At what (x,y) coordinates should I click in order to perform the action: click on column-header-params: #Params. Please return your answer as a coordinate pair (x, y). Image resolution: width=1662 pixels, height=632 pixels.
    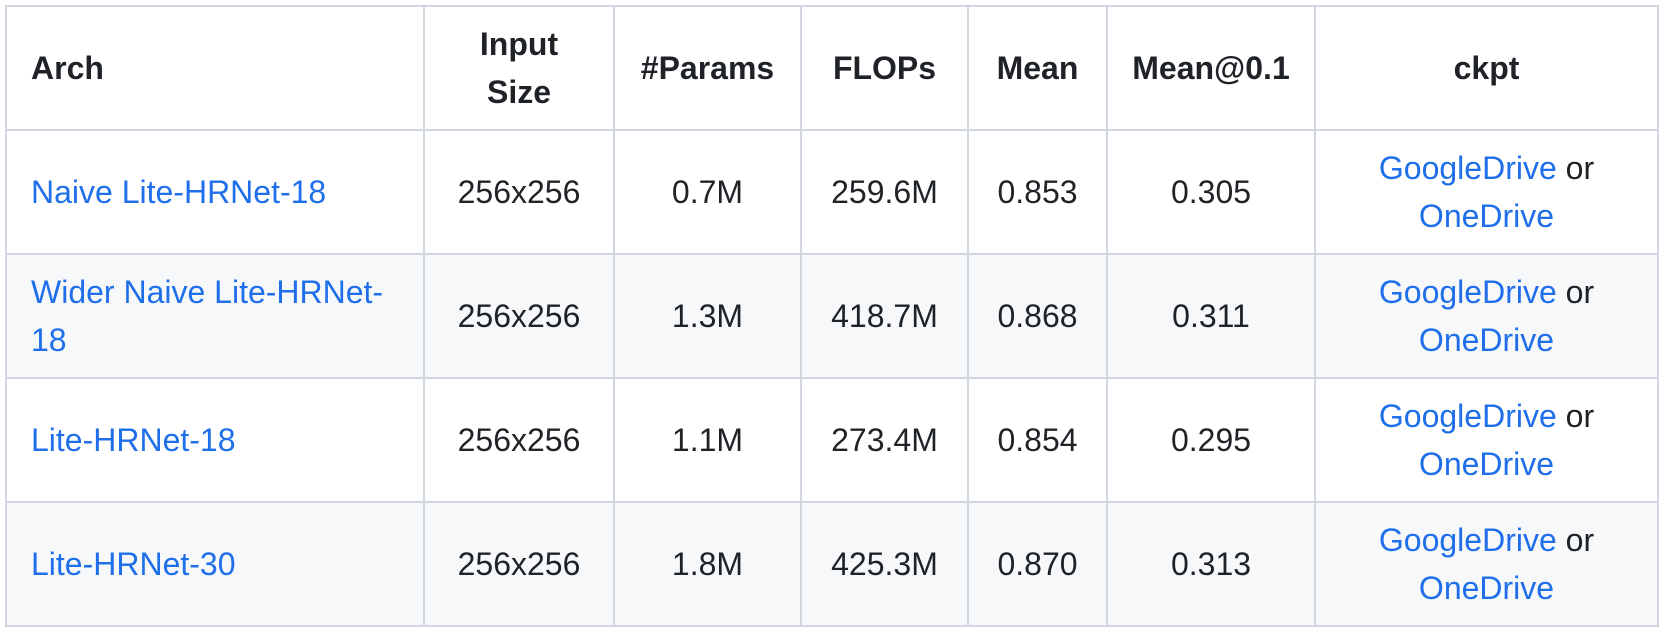
    Looking at the image, I should click on (707, 68).